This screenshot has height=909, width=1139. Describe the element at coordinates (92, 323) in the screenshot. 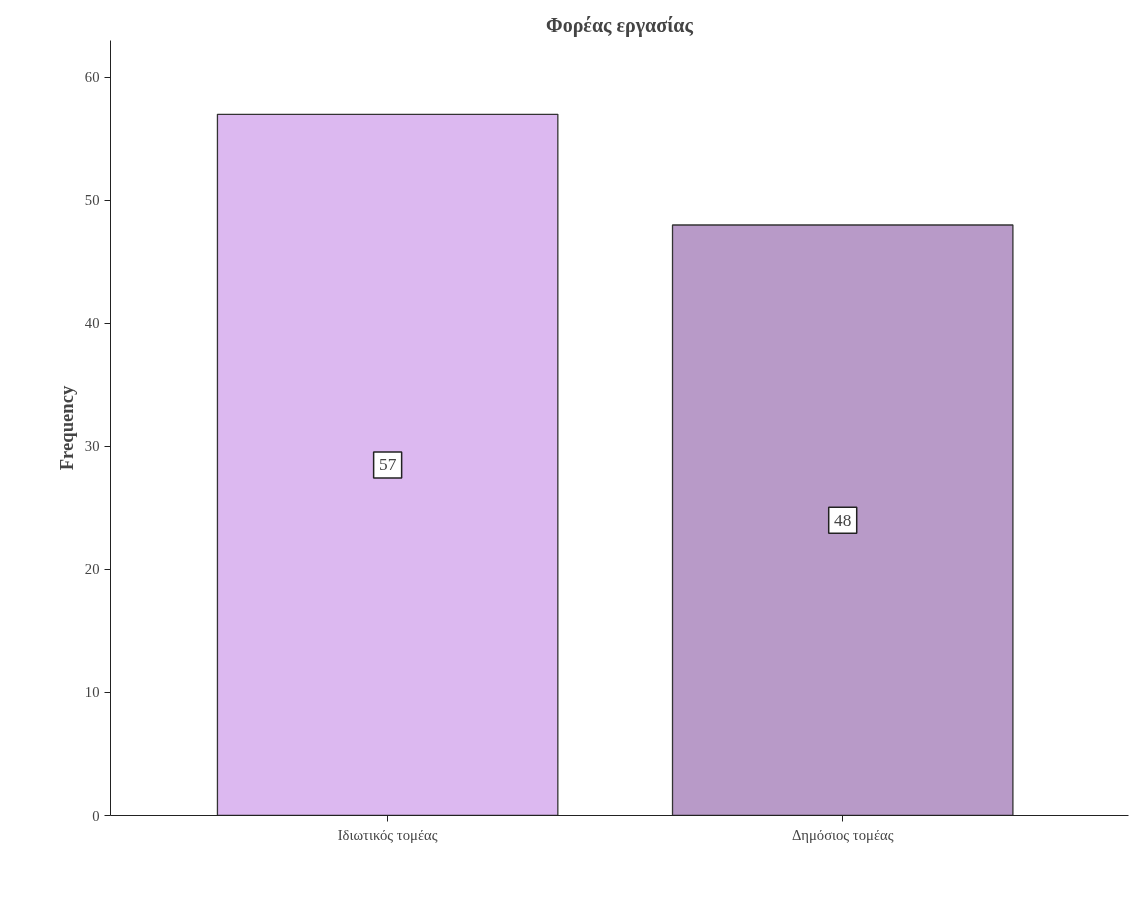

I see `y-tick-label: 40` at that location.